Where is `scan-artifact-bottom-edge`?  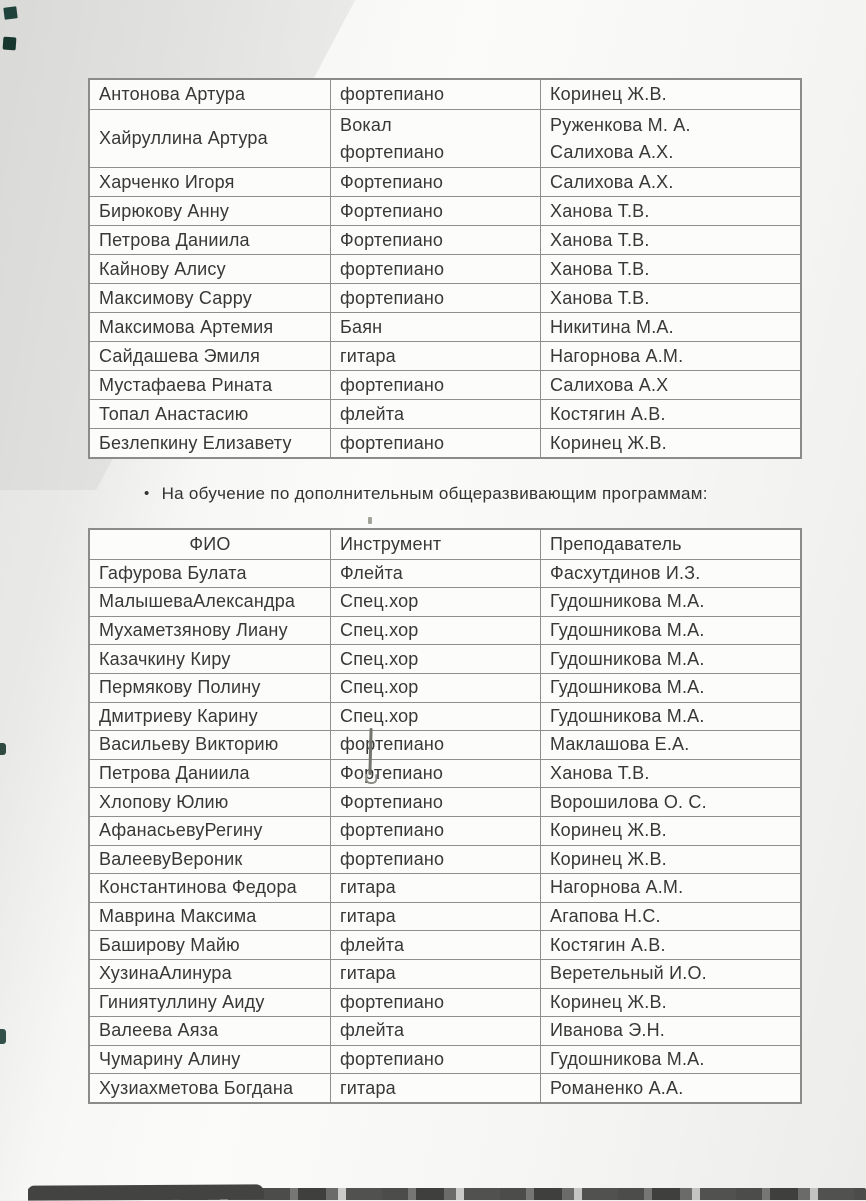
scan-artifact-bottom-edge is located at coordinates (447, 1194).